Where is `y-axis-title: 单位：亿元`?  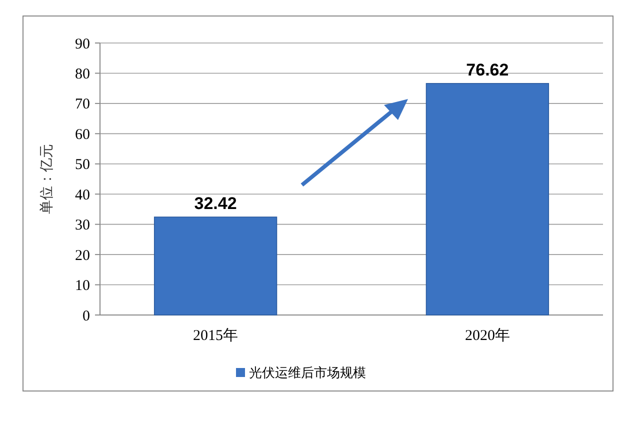
y-axis-title: 单位：亿元 is located at coordinates (47, 179).